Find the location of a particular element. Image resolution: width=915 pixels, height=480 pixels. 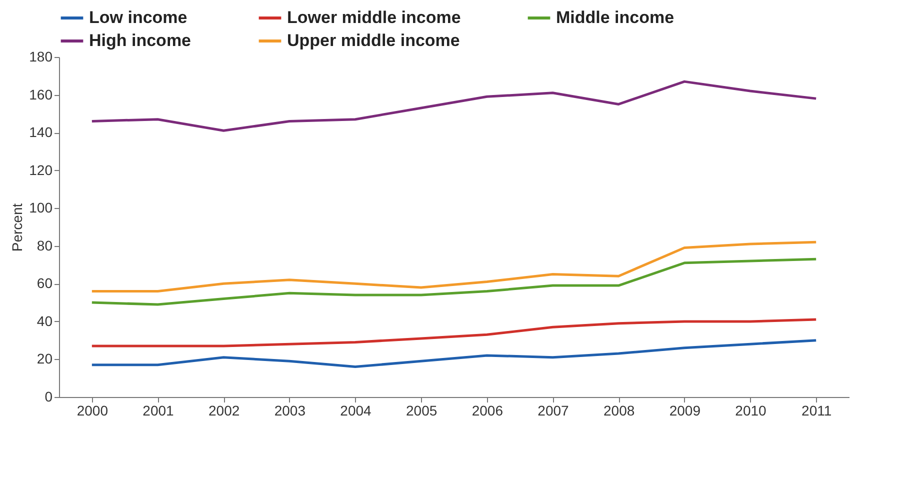

x-tick-label: 2003 is located at coordinates (290, 410).